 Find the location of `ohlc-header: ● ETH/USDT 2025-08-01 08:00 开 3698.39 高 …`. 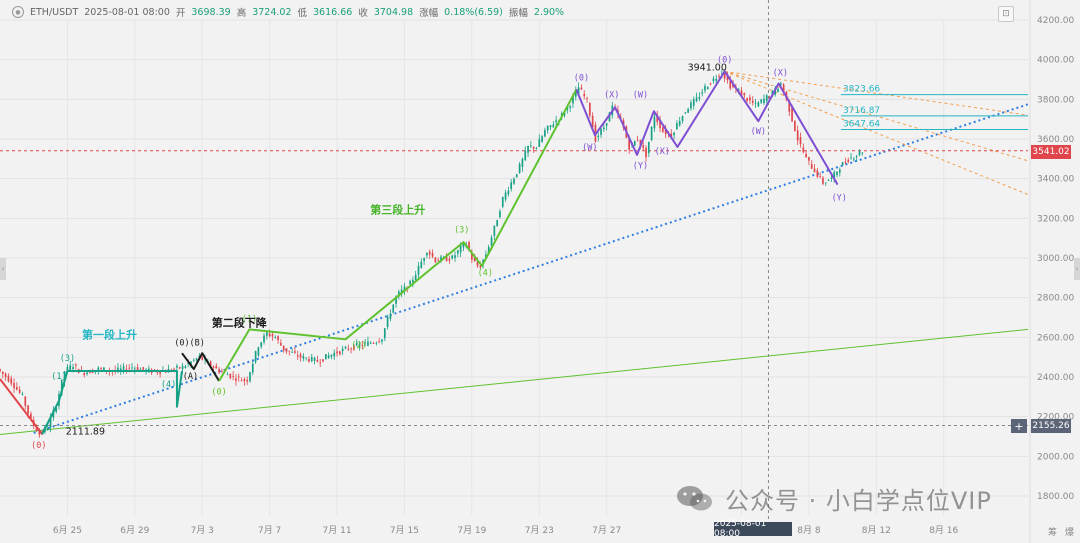

ohlc-header: ● ETH/USDT 2025-08-01 08:00 开 3698.39 高 … is located at coordinates (288, 12).